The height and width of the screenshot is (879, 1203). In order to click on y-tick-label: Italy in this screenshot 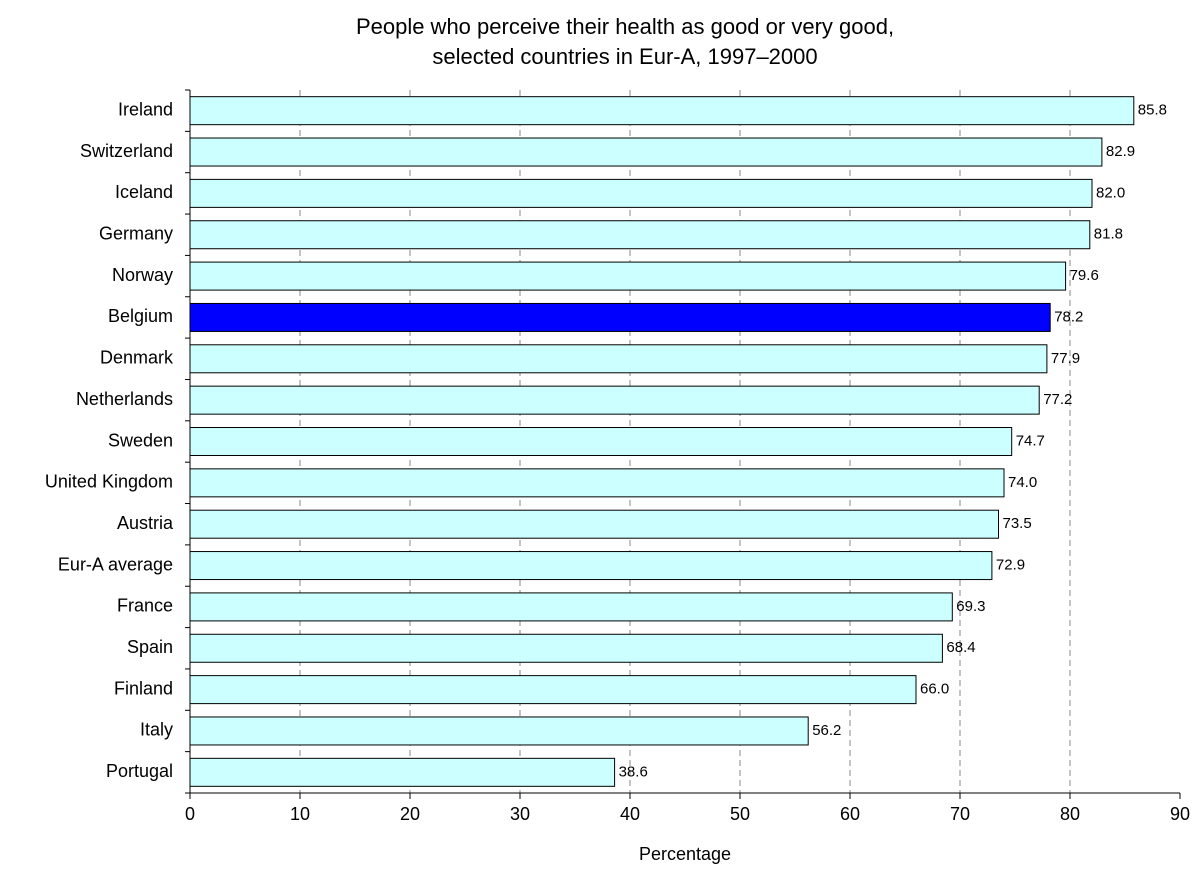, I will do `click(156, 730)`.